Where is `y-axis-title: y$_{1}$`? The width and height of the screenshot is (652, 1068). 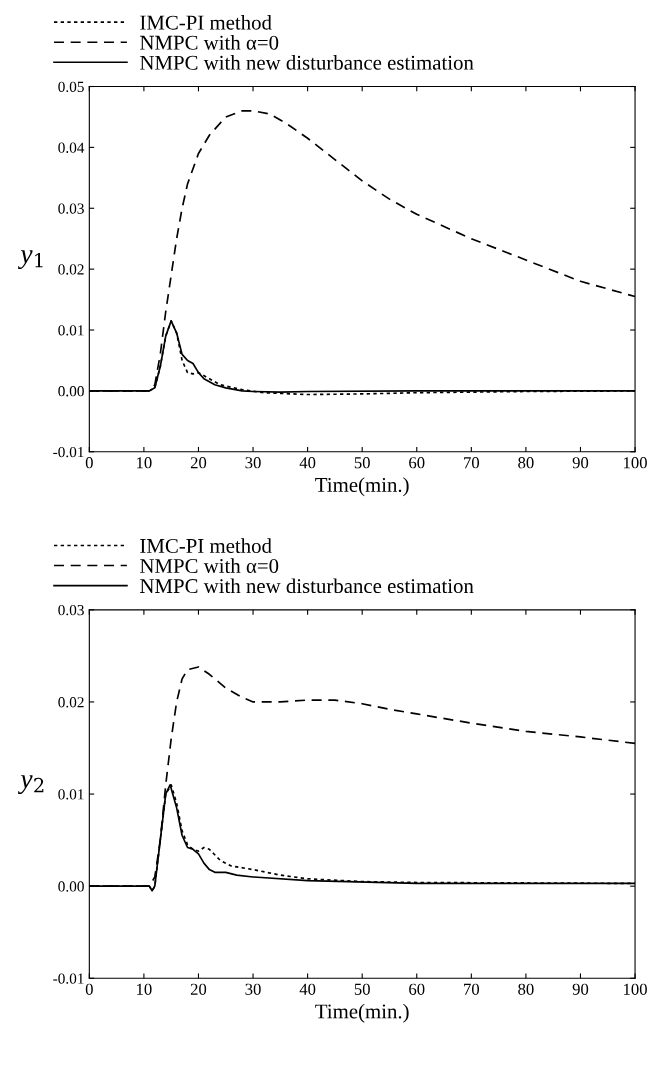 y-axis-title: y$_{1}$ is located at coordinates (30, 259).